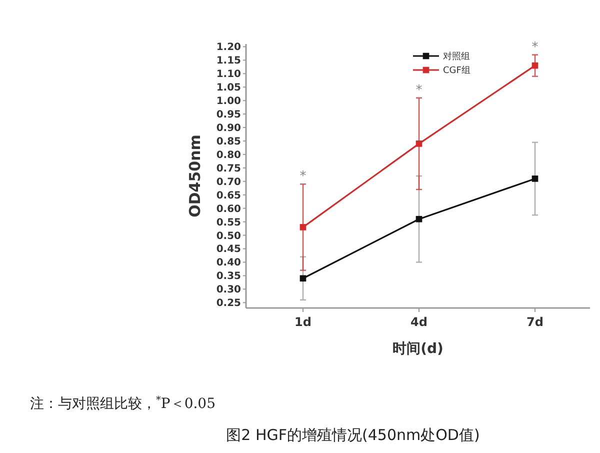  Describe the element at coordinates (419, 322) in the screenshot. I see `x-tick-label: 4d` at that location.